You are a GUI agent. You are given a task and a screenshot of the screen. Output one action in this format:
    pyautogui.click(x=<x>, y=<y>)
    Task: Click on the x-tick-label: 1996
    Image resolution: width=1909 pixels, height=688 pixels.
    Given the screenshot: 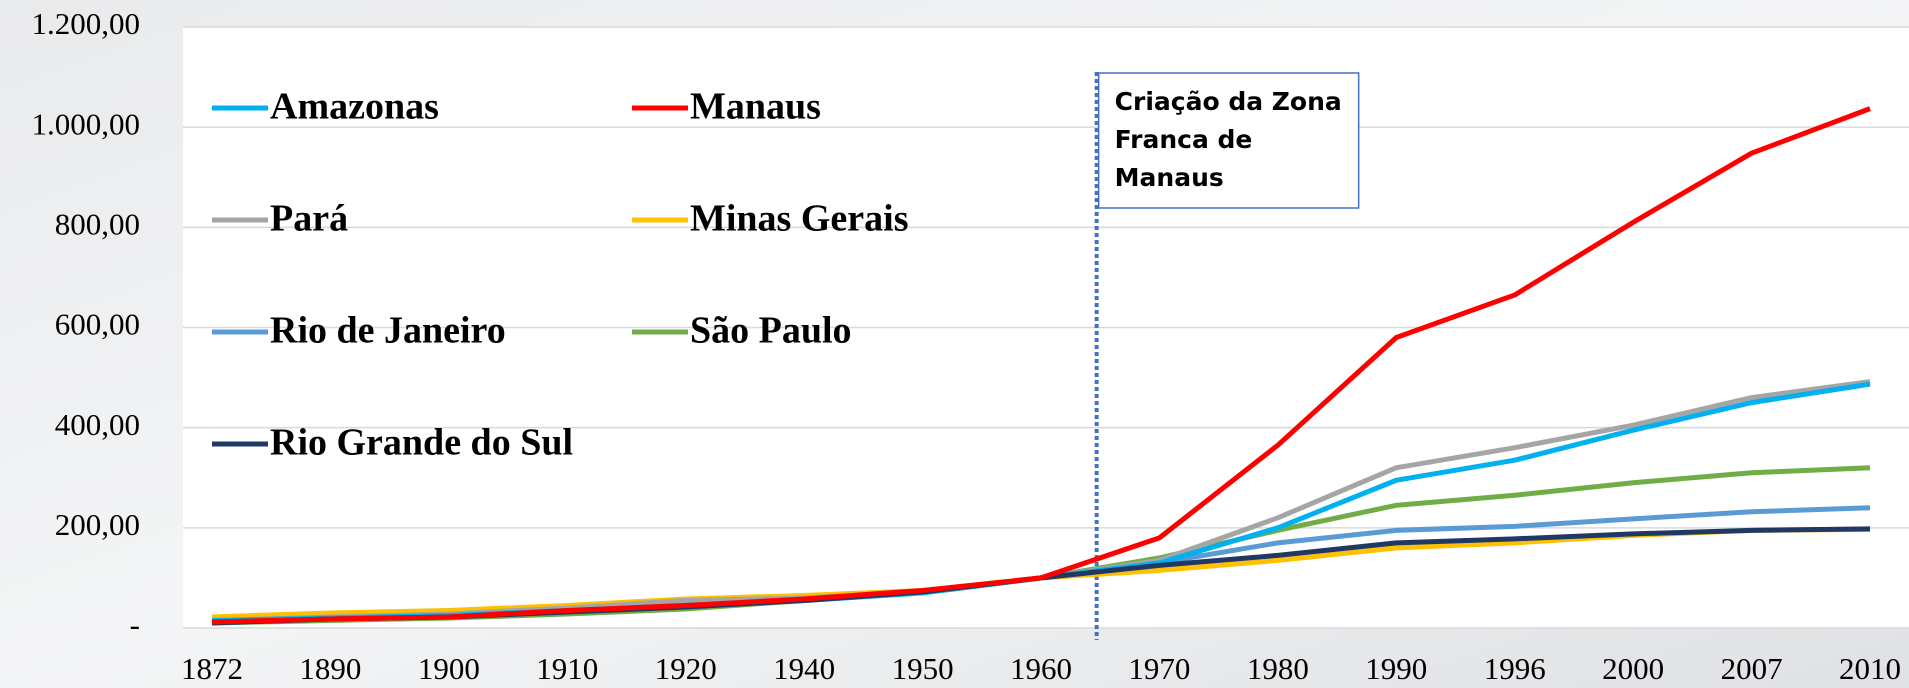 What is the action you would take?
    pyautogui.click(x=1515, y=668)
    